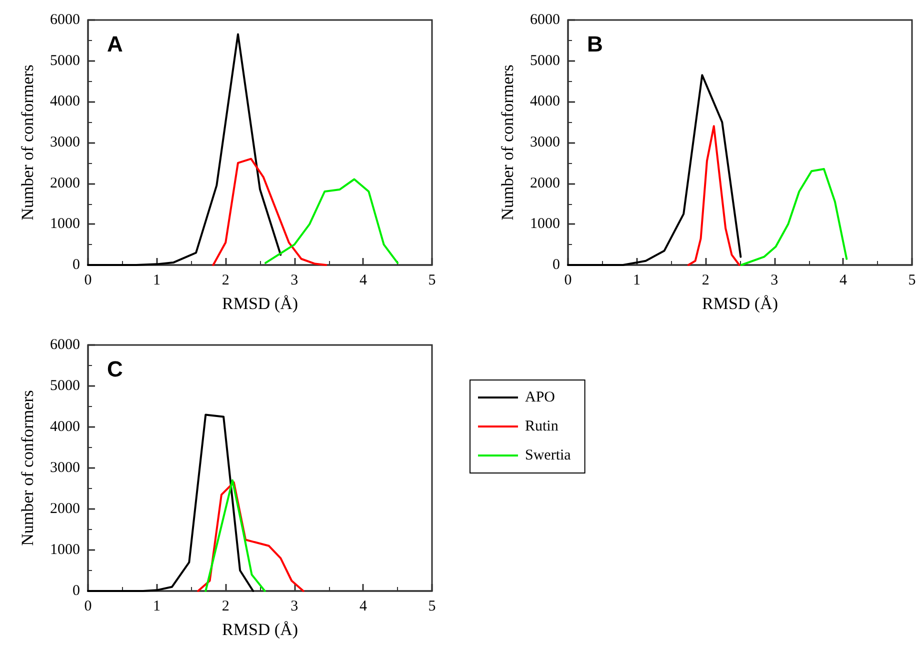  Describe the element at coordinates (115, 369) in the screenshot. I see `text: C` at that location.